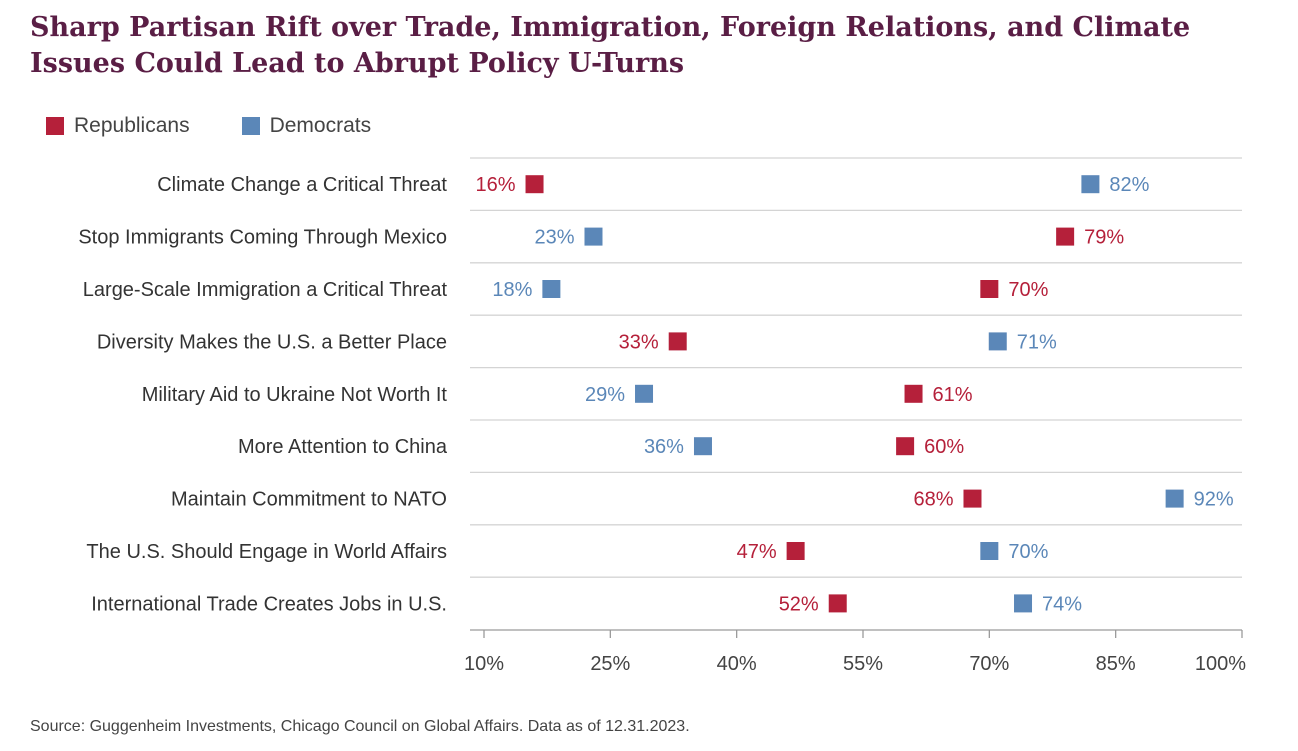 This screenshot has width=1298, height=751. I want to click on x-tick-label: 85%, so click(1116, 664).